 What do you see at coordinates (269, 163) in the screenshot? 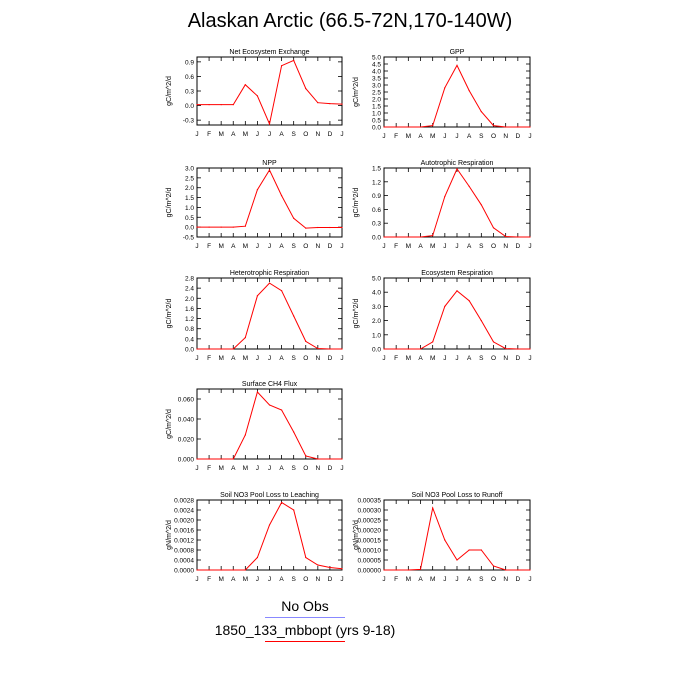
I see `panel-title: NPP` at bounding box center [269, 163].